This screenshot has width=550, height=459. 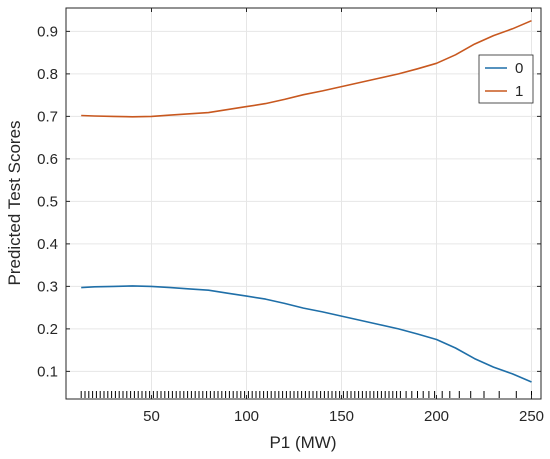 What do you see at coordinates (519, 68) in the screenshot?
I see `legend-label-series-0: 0` at bounding box center [519, 68].